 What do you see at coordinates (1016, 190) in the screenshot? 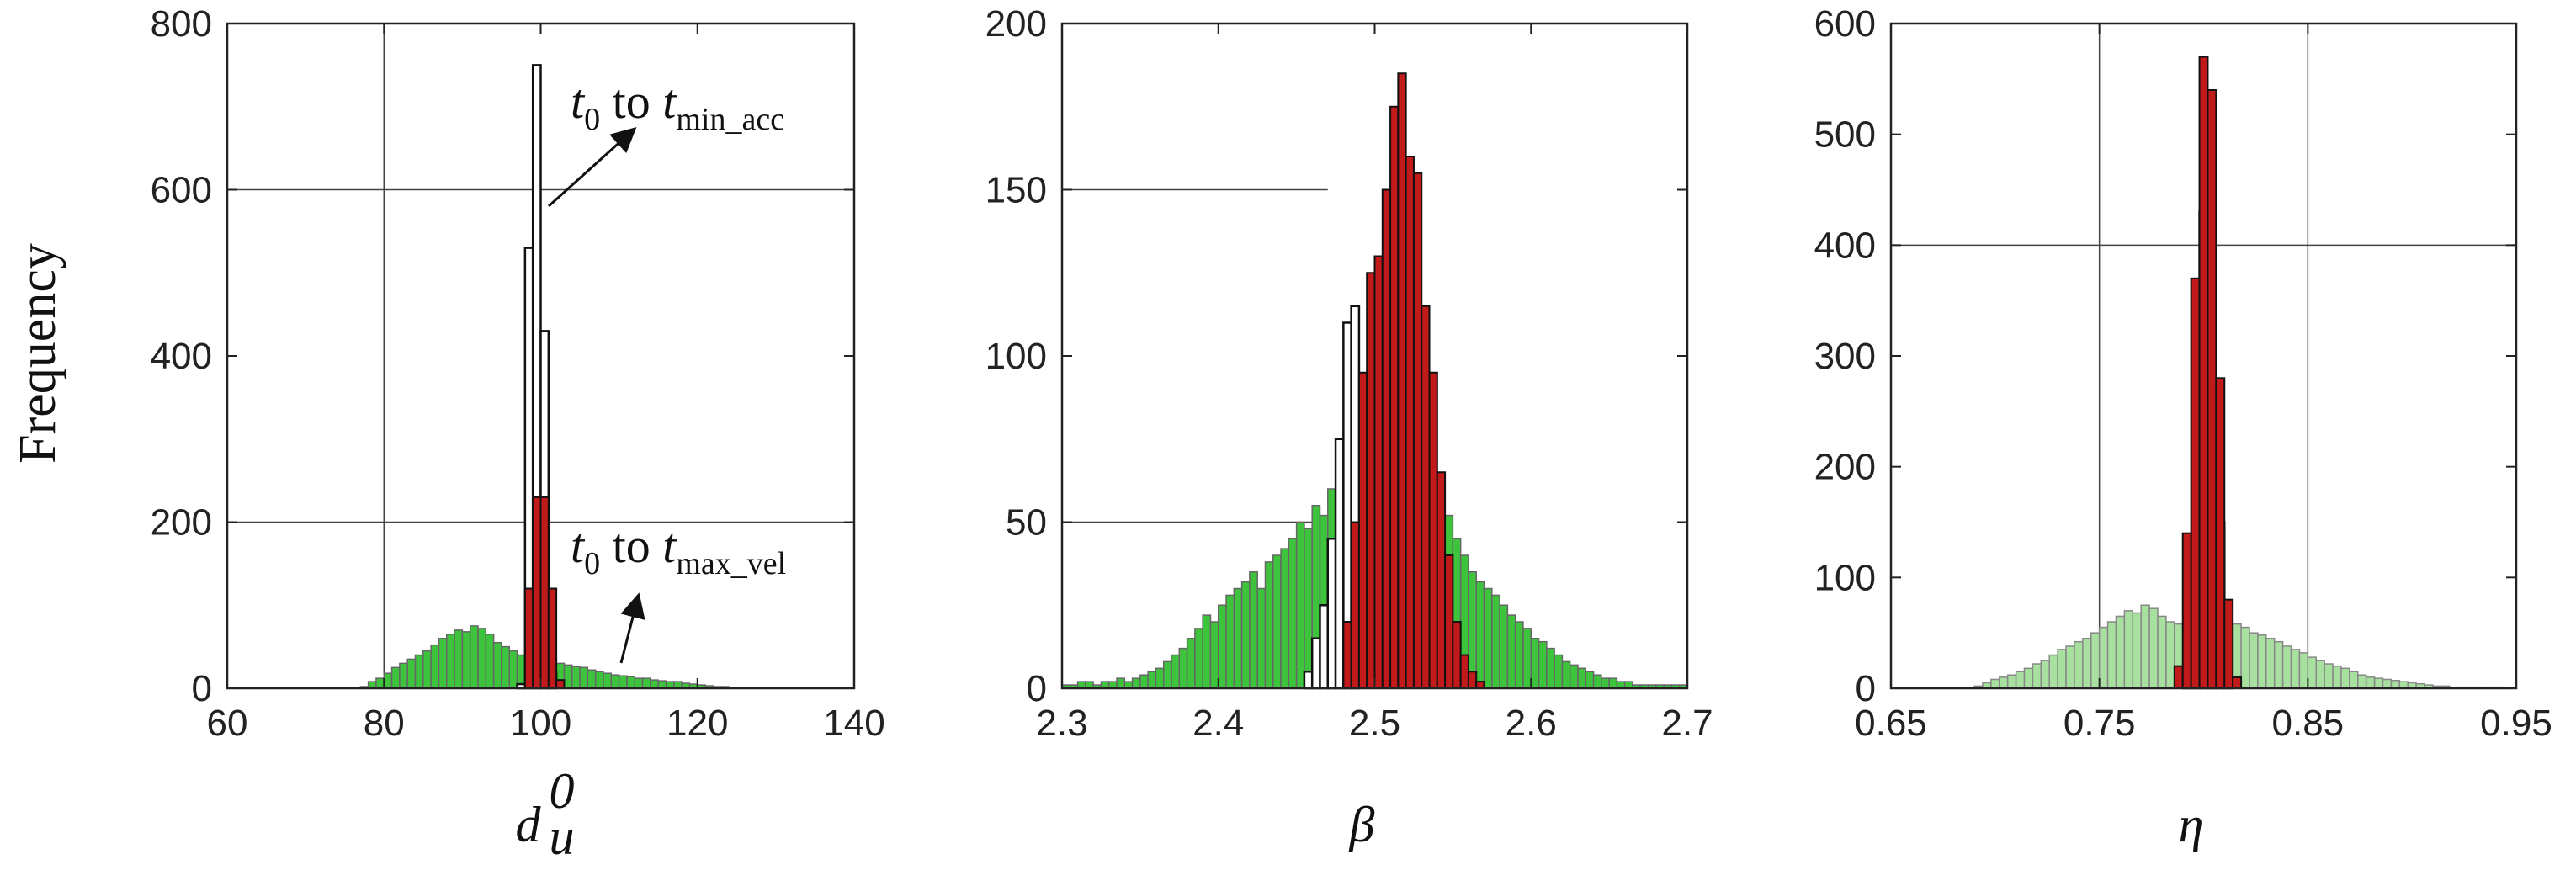
I see `y-tick-label: 150` at bounding box center [1016, 190].